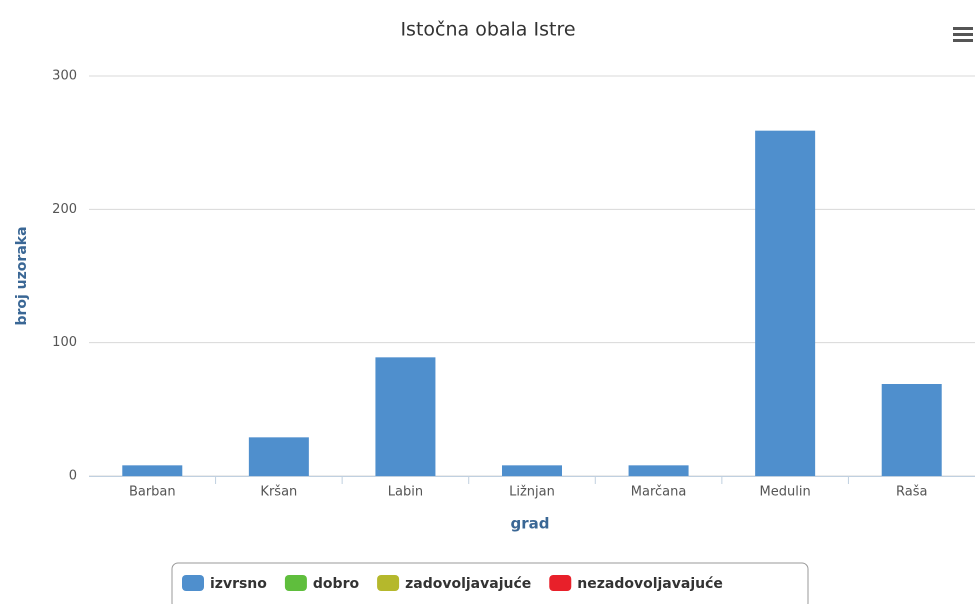 Image resolution: width=975 pixels, height=604 pixels. I want to click on x-tick-label: Raša, so click(911, 492).